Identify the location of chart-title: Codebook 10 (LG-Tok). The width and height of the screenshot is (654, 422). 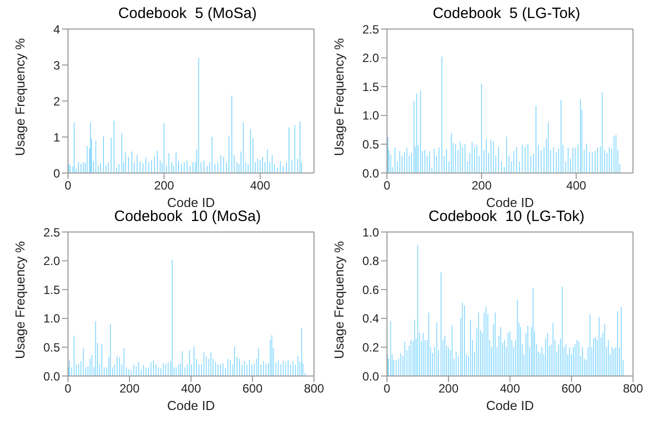
(507, 217).